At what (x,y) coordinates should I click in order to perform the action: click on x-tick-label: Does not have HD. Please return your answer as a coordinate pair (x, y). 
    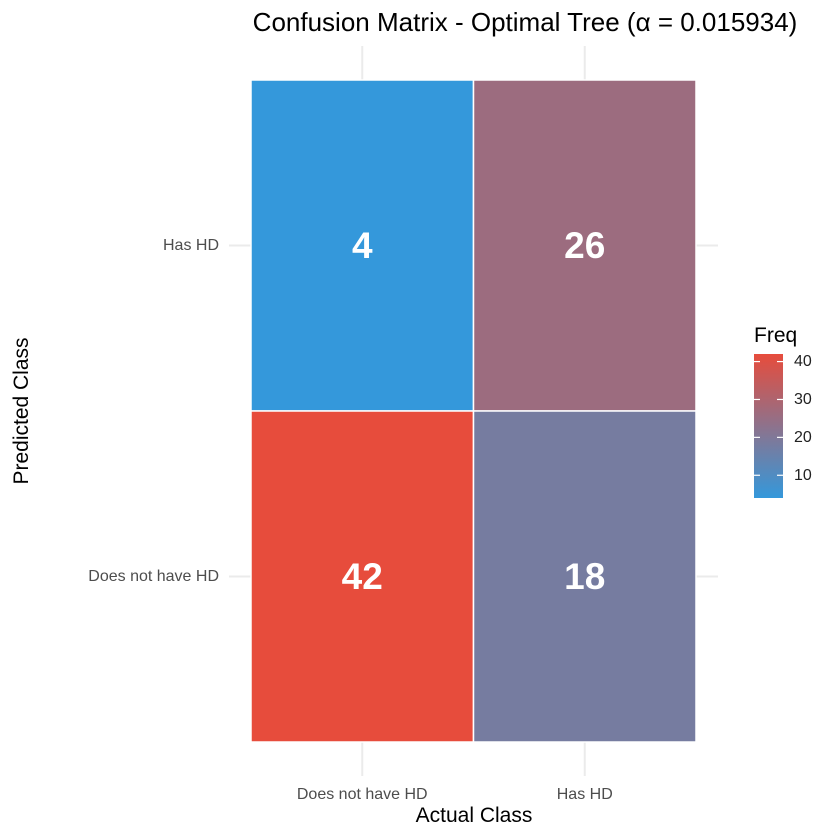
    Looking at the image, I should click on (362, 794).